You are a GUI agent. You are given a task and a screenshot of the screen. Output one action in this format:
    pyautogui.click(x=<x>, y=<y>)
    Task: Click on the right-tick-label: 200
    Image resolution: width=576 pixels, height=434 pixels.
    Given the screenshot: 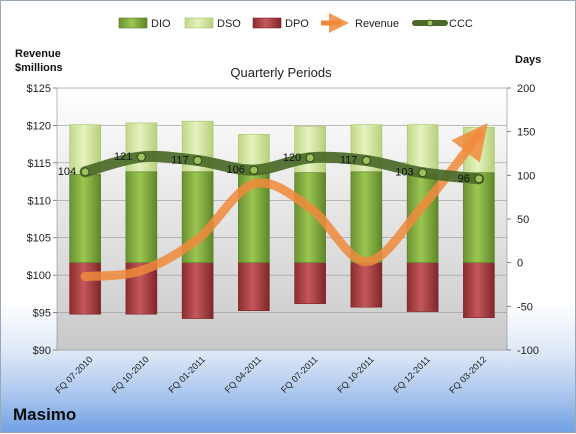 What is the action you would take?
    pyautogui.click(x=526, y=89)
    